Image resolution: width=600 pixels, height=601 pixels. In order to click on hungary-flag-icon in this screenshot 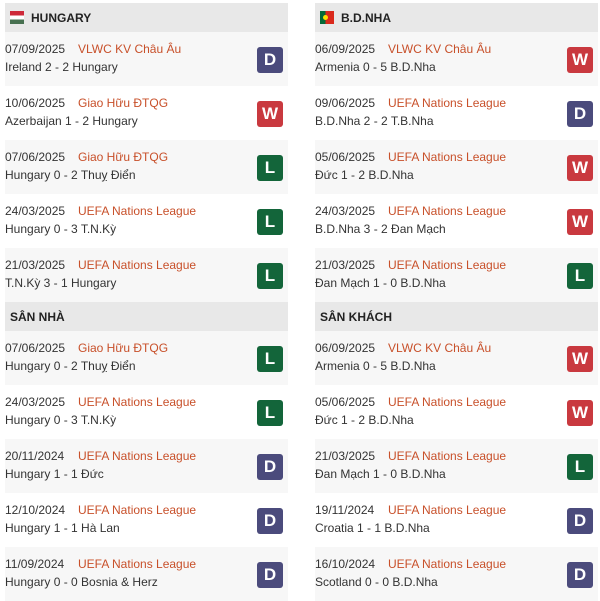, I will do `click(17, 17)`.